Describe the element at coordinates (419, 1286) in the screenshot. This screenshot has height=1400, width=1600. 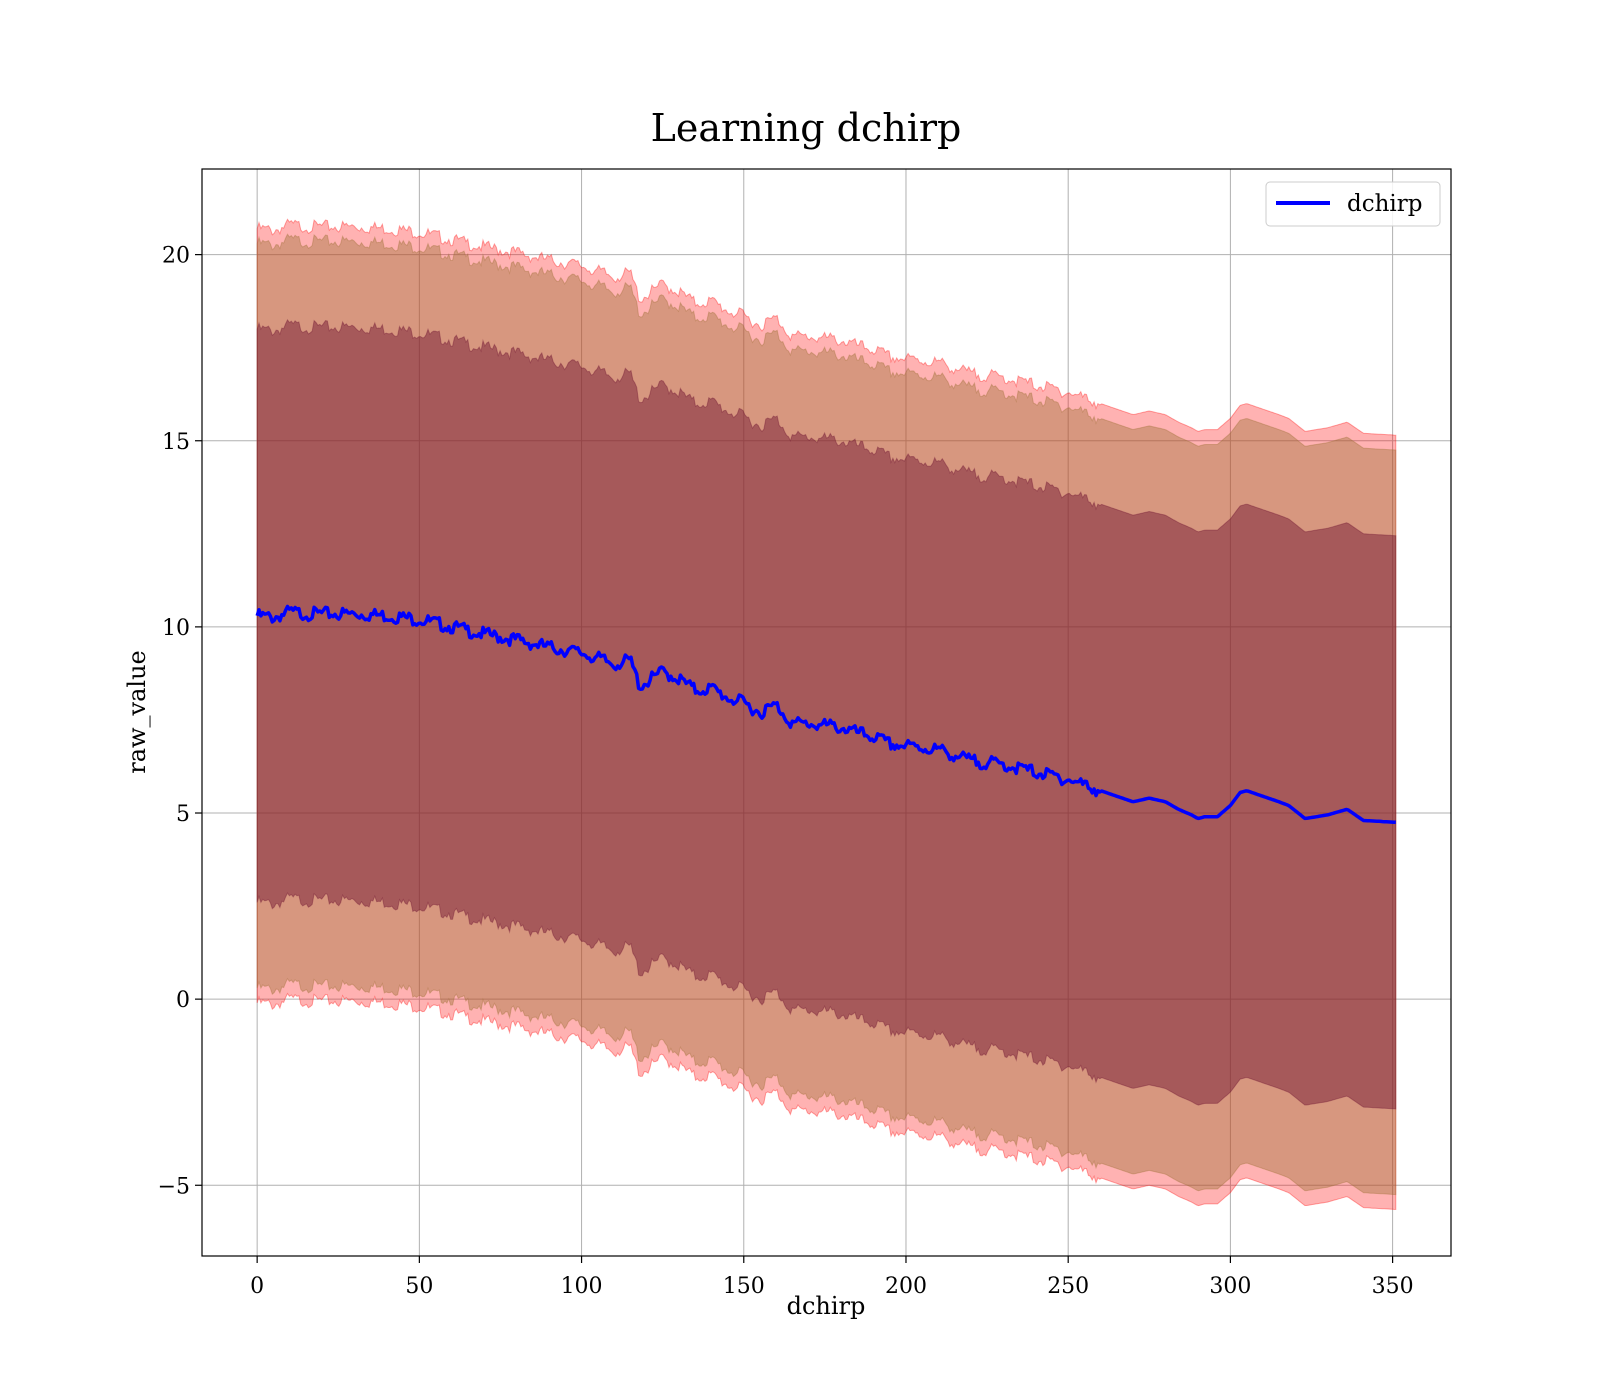
I see `x-tick-label: 50` at that location.